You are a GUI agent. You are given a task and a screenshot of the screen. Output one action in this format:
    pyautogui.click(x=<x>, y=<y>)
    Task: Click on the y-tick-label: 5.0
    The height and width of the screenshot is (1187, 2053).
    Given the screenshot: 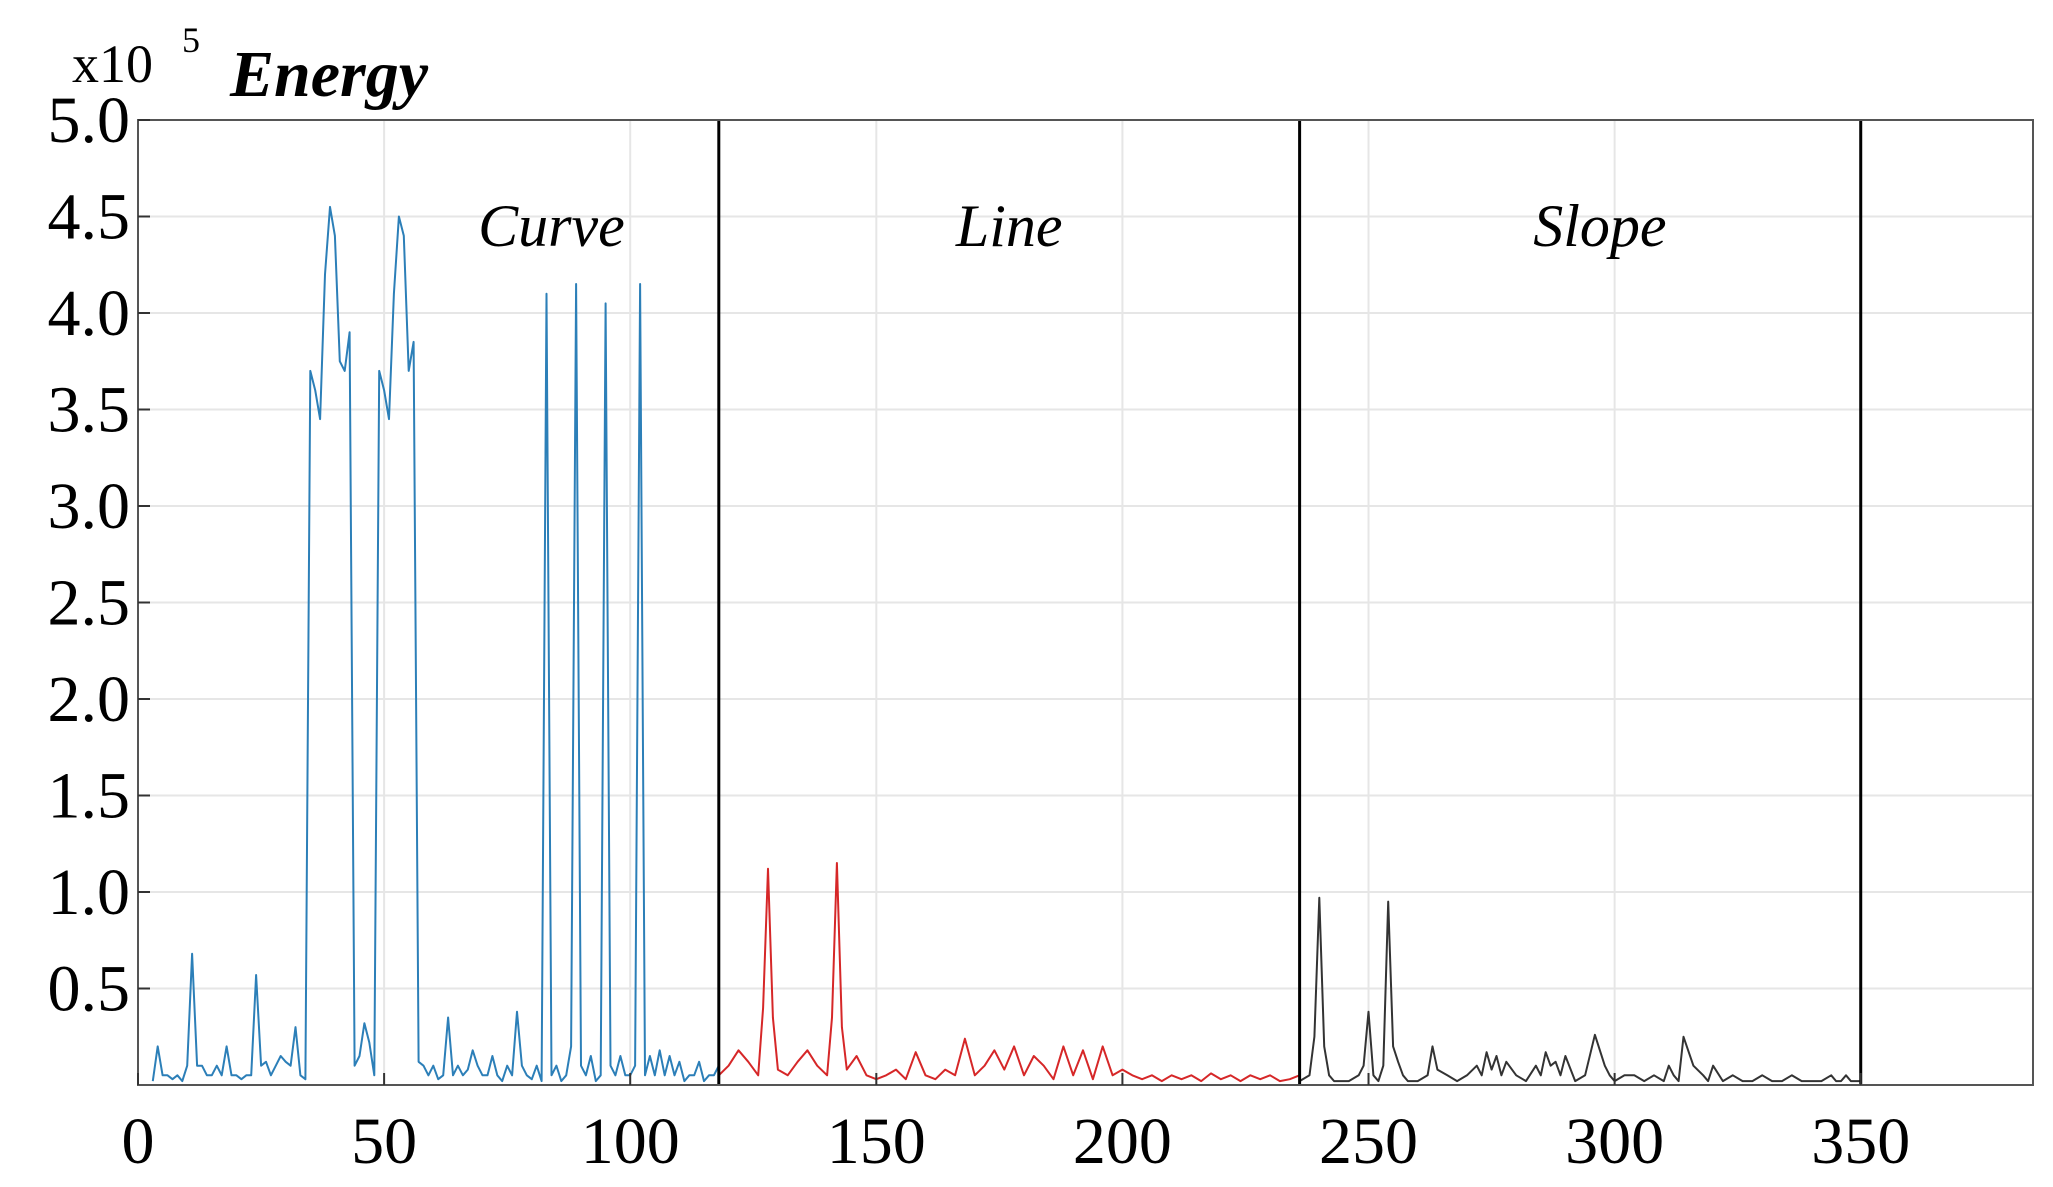 What is the action you would take?
    pyautogui.click(x=89, y=120)
    